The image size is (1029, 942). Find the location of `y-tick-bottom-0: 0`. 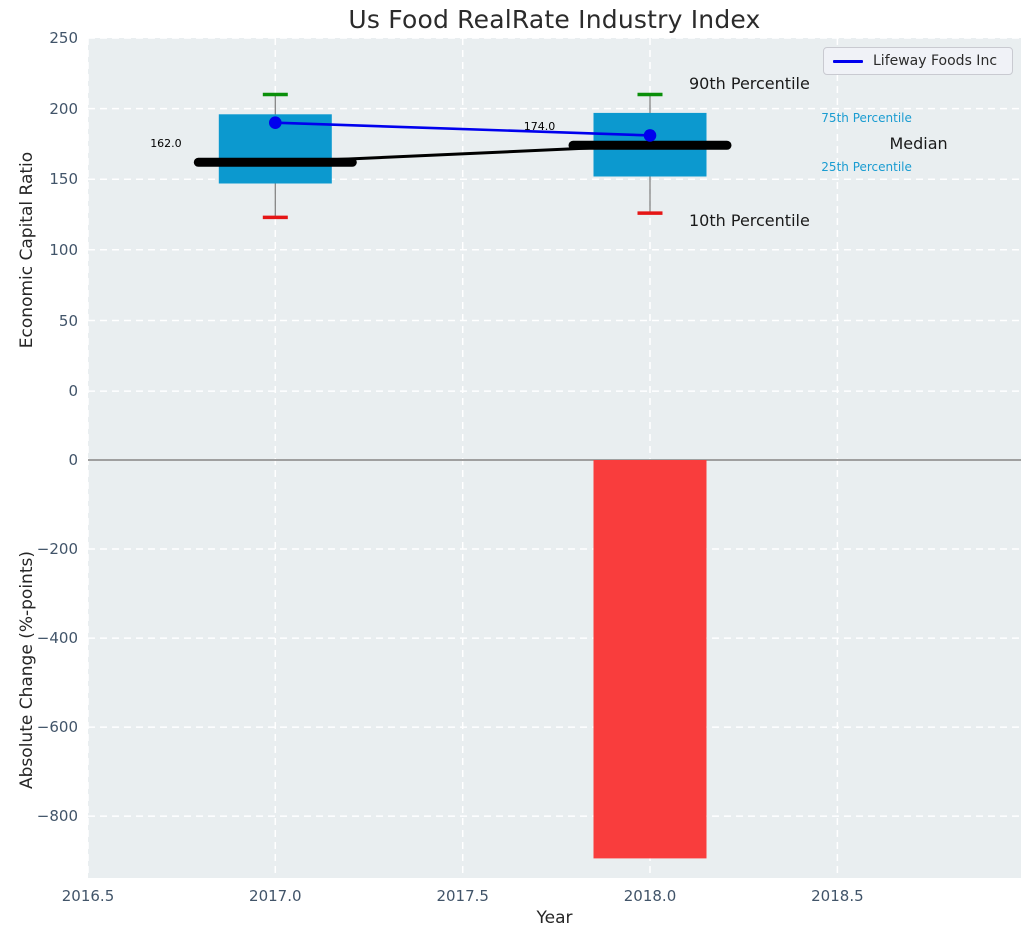

y-tick-bottom-0: 0 is located at coordinates (73, 460).